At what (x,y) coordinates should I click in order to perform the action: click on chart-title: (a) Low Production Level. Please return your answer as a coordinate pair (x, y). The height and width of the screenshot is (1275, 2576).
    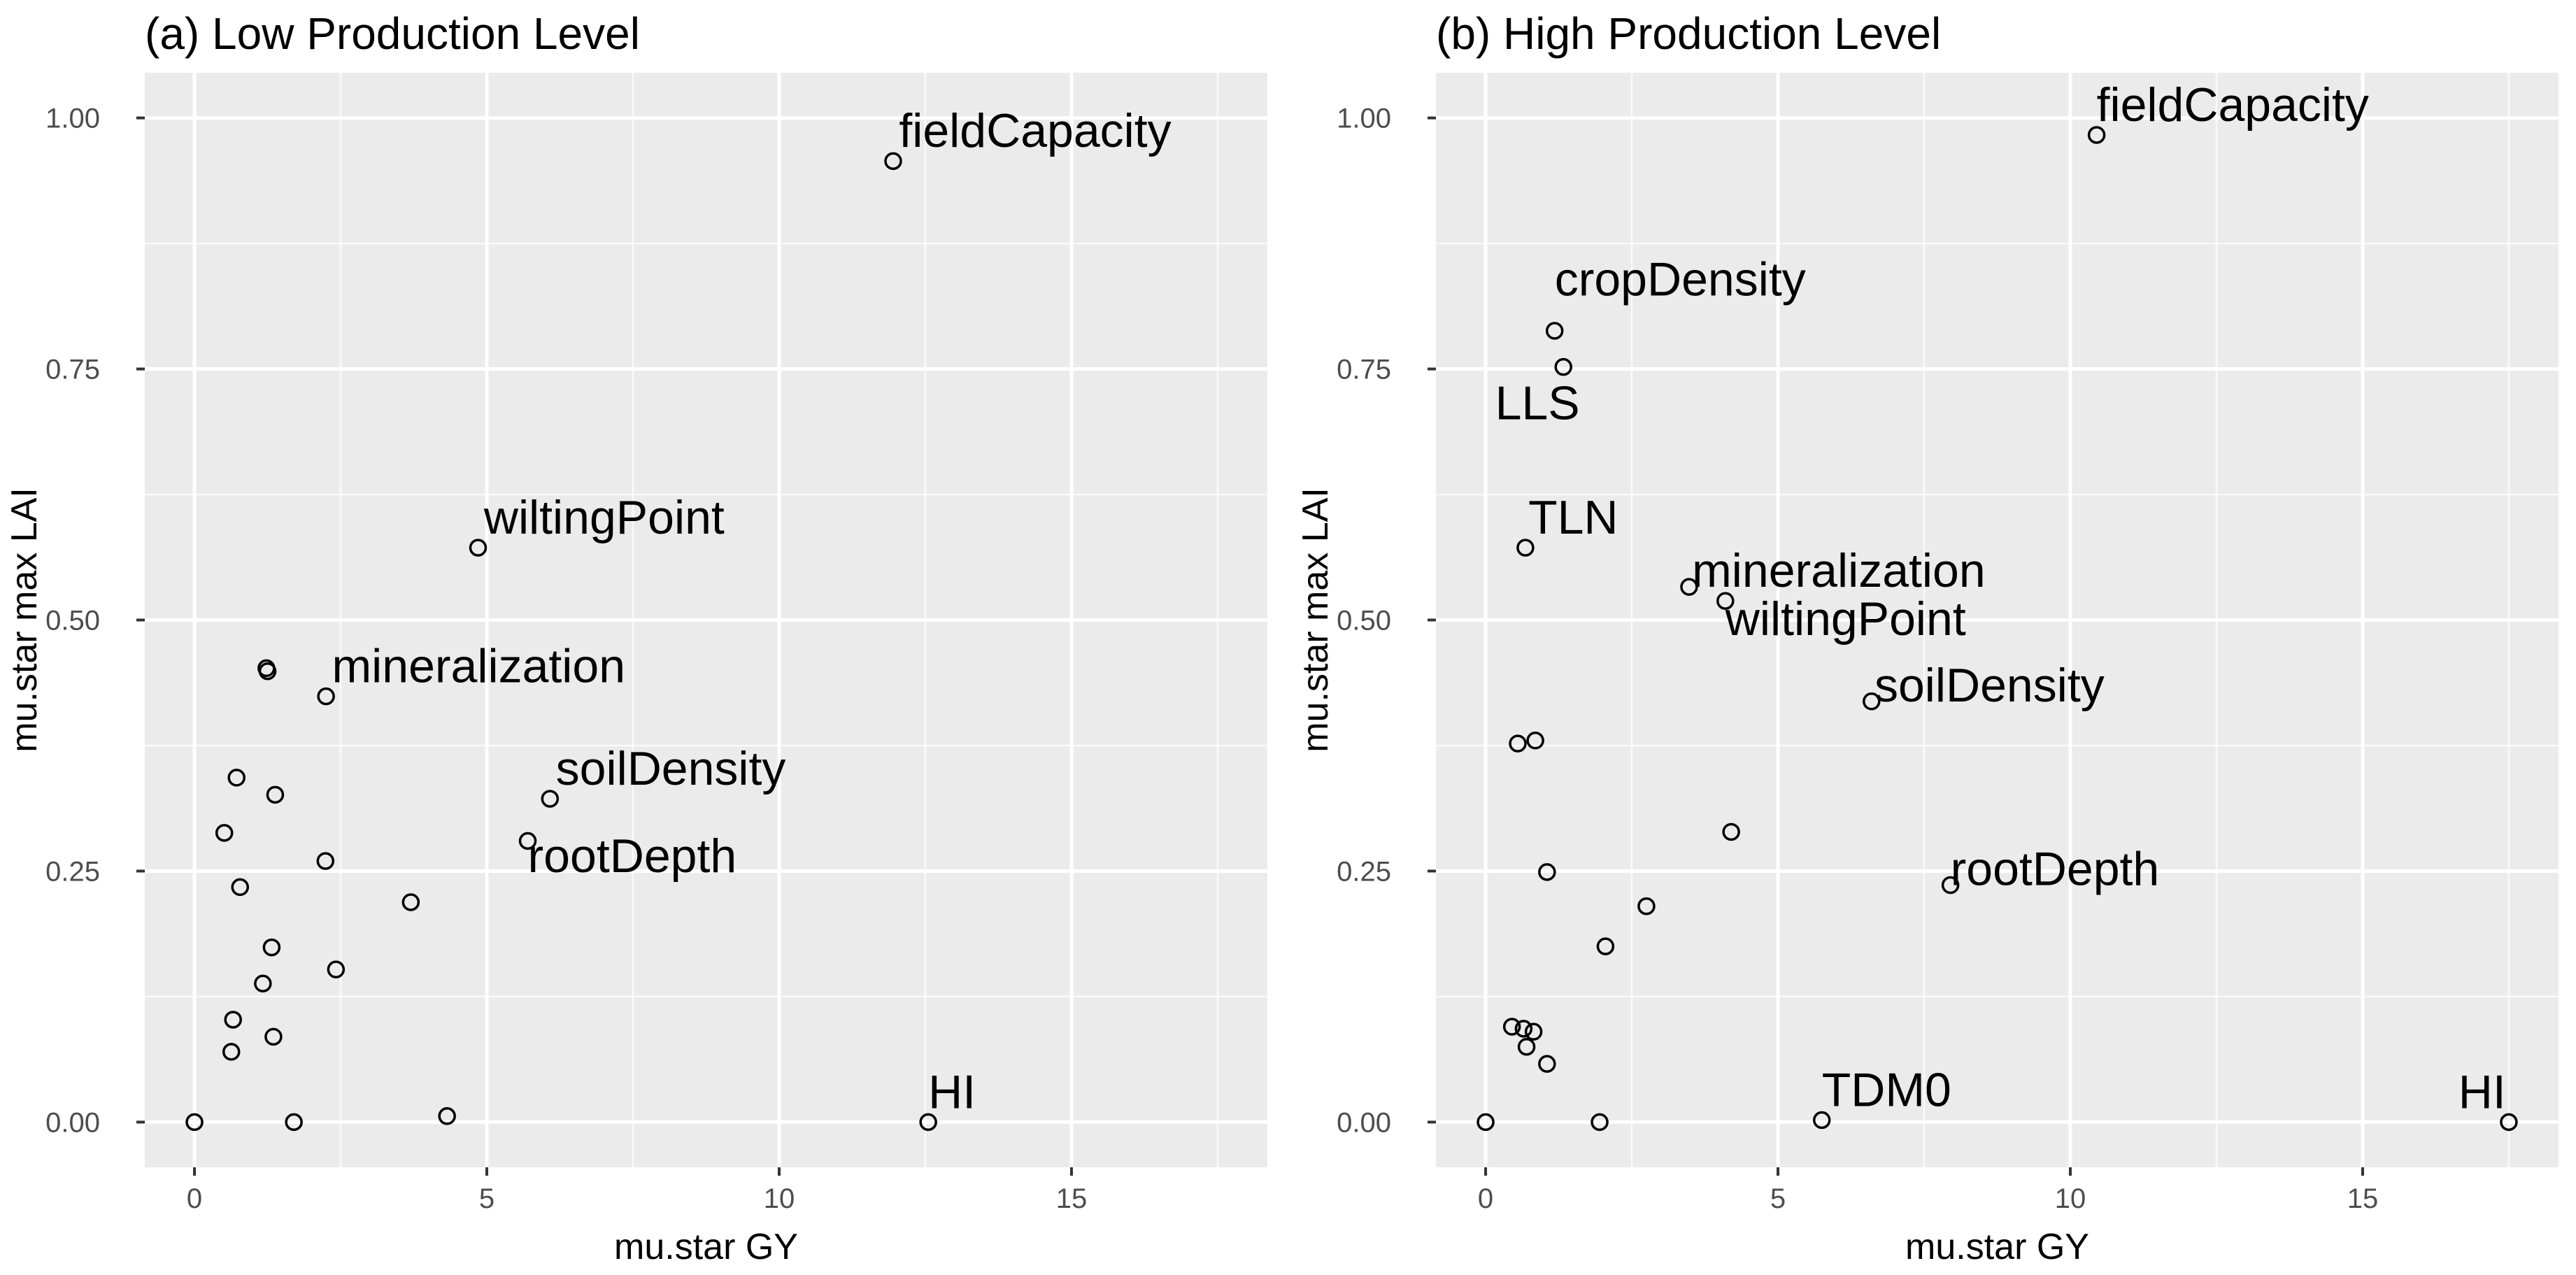
    Looking at the image, I should click on (392, 33).